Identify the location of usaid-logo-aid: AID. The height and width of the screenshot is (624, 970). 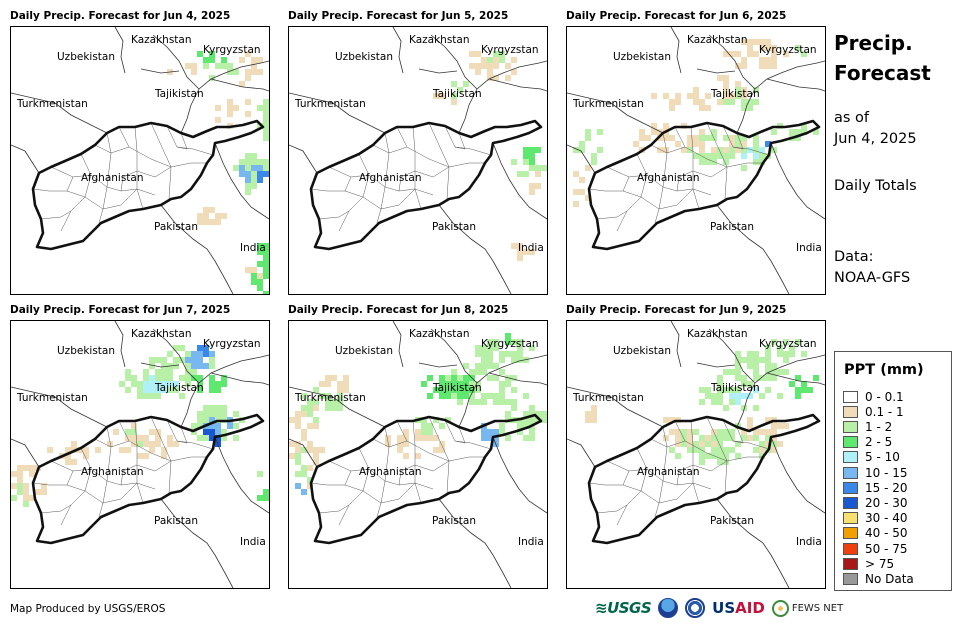
(750, 608).